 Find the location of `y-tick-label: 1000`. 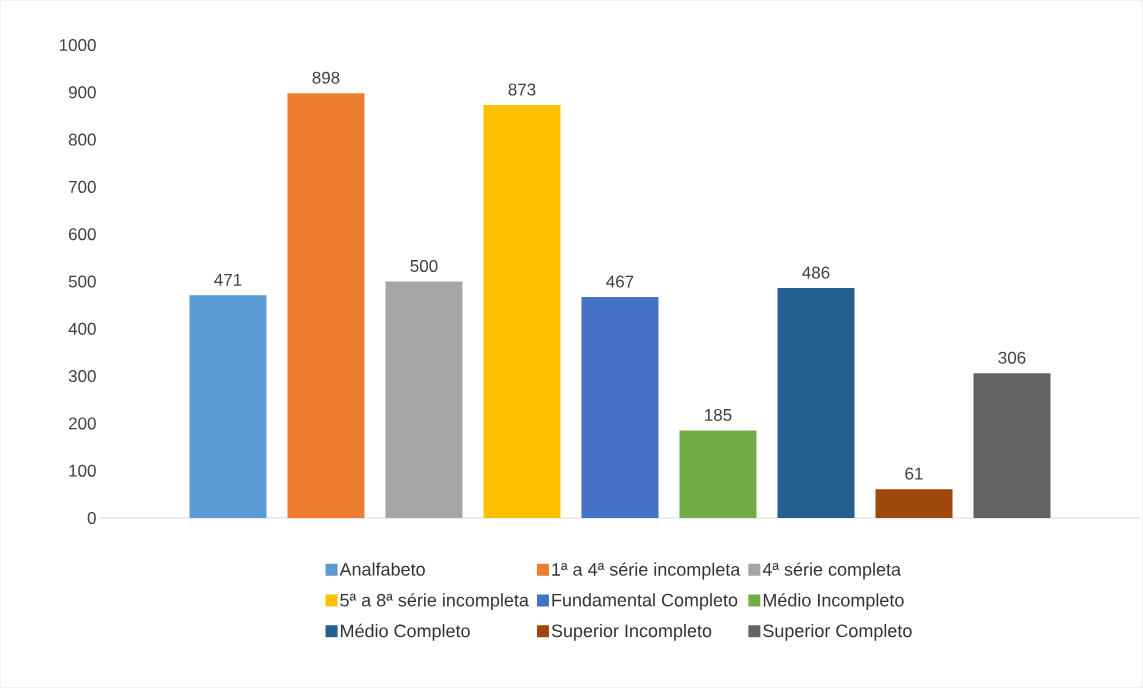

y-tick-label: 1000 is located at coordinates (77, 45).